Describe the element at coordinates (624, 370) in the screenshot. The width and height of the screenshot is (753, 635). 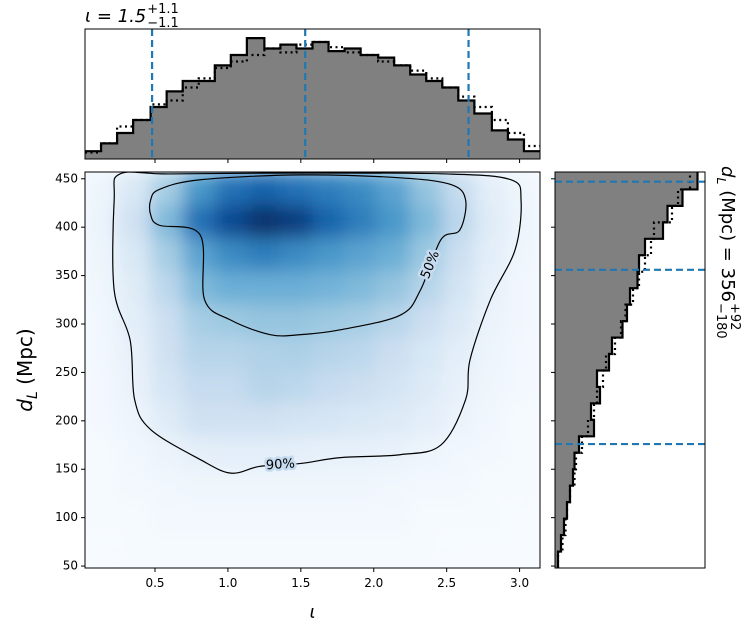
I see `histogram-dotted-step` at that location.